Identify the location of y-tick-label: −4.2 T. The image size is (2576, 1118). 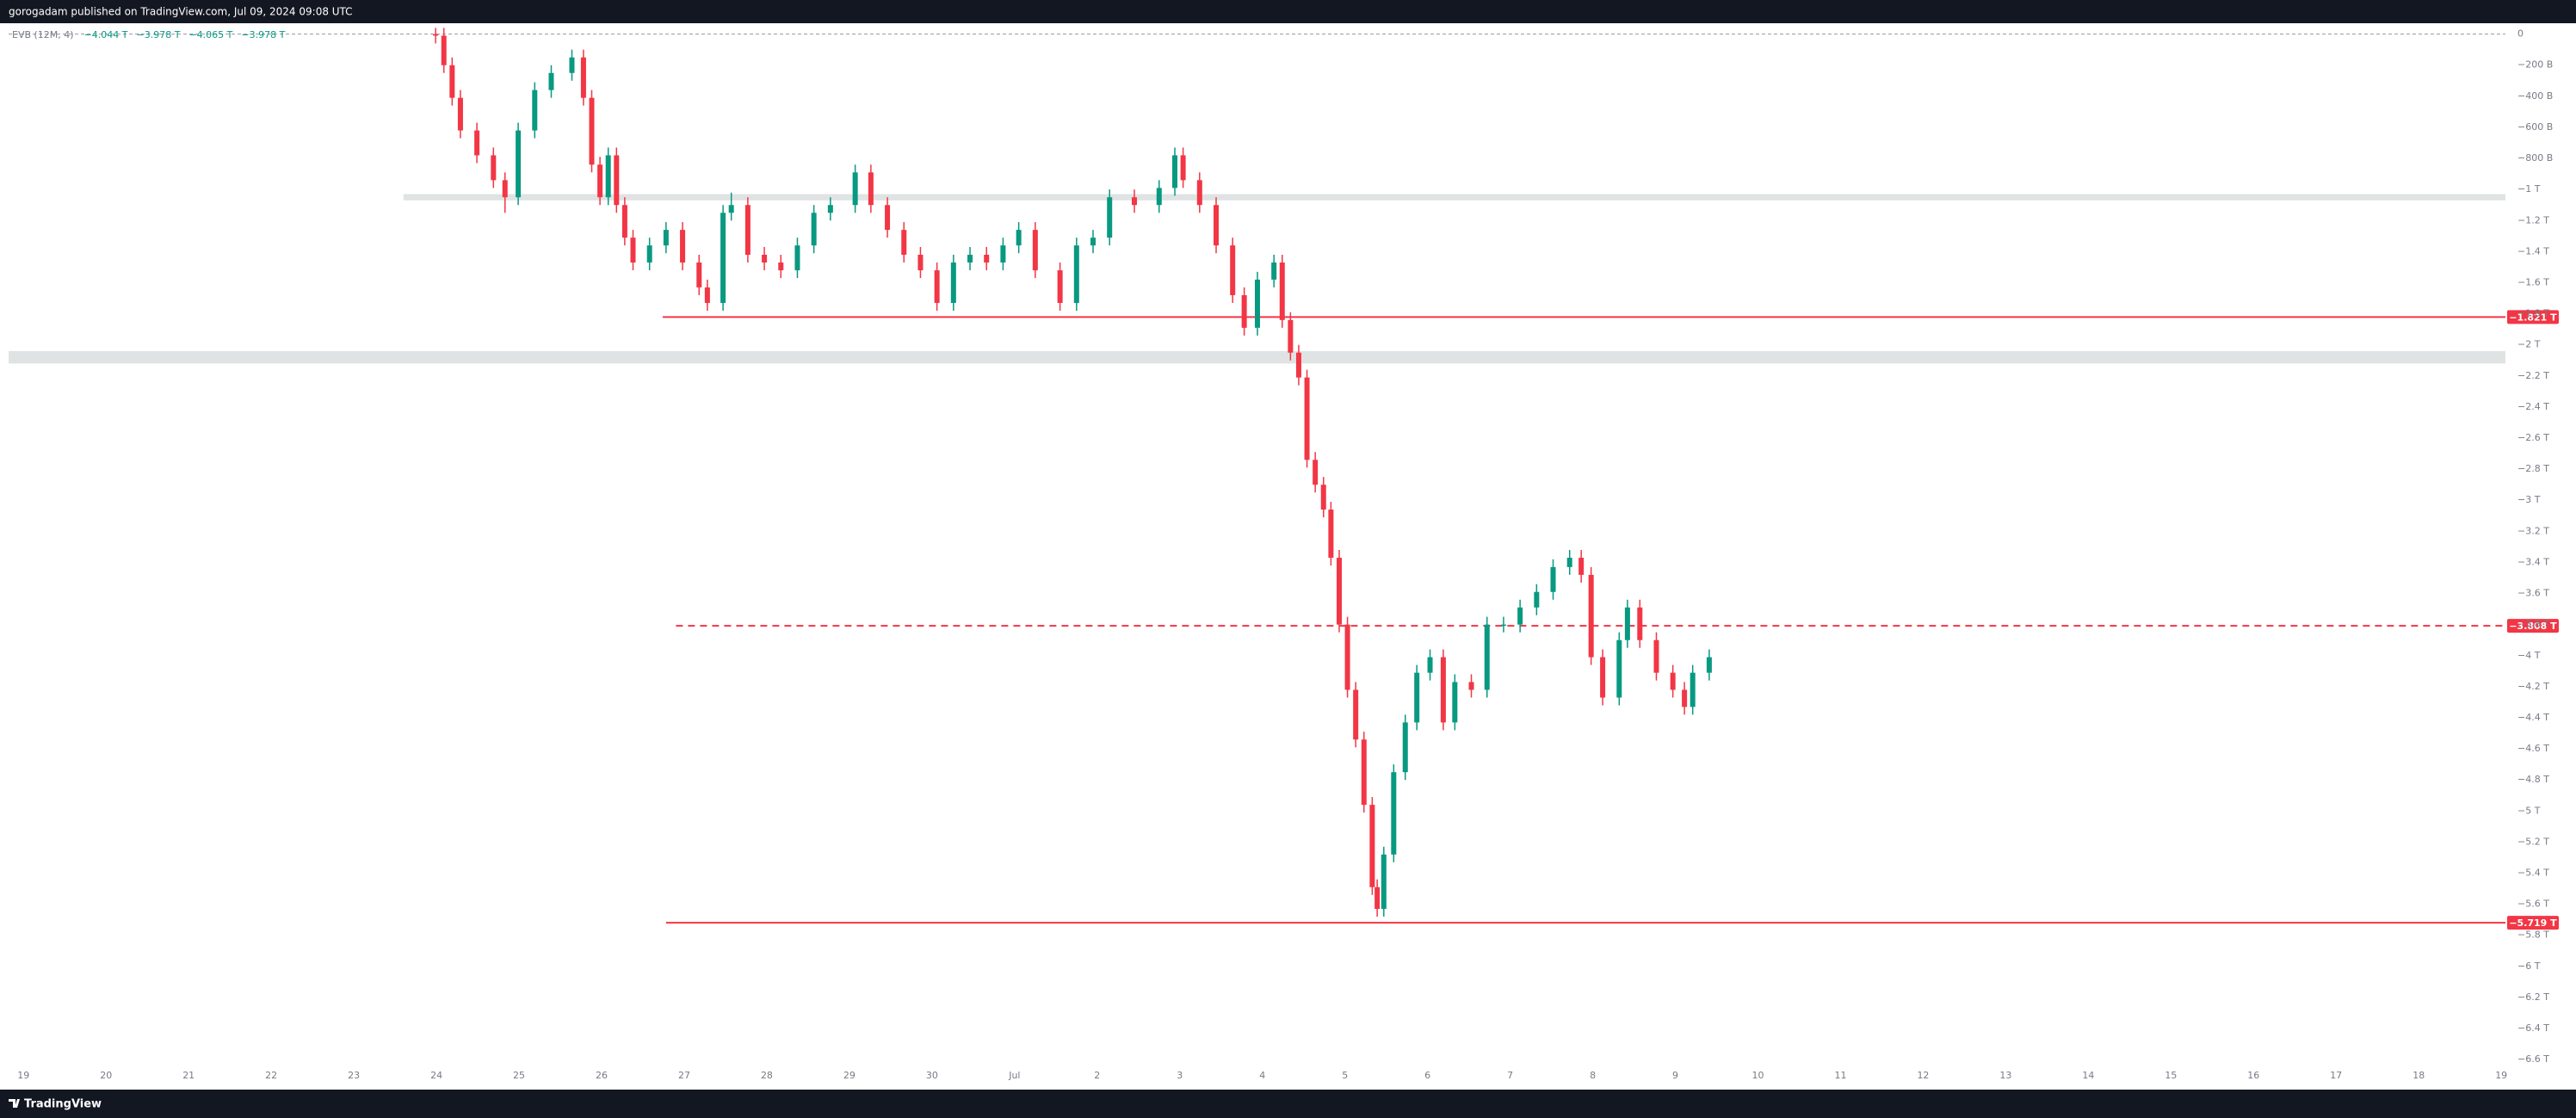
(2533, 686).